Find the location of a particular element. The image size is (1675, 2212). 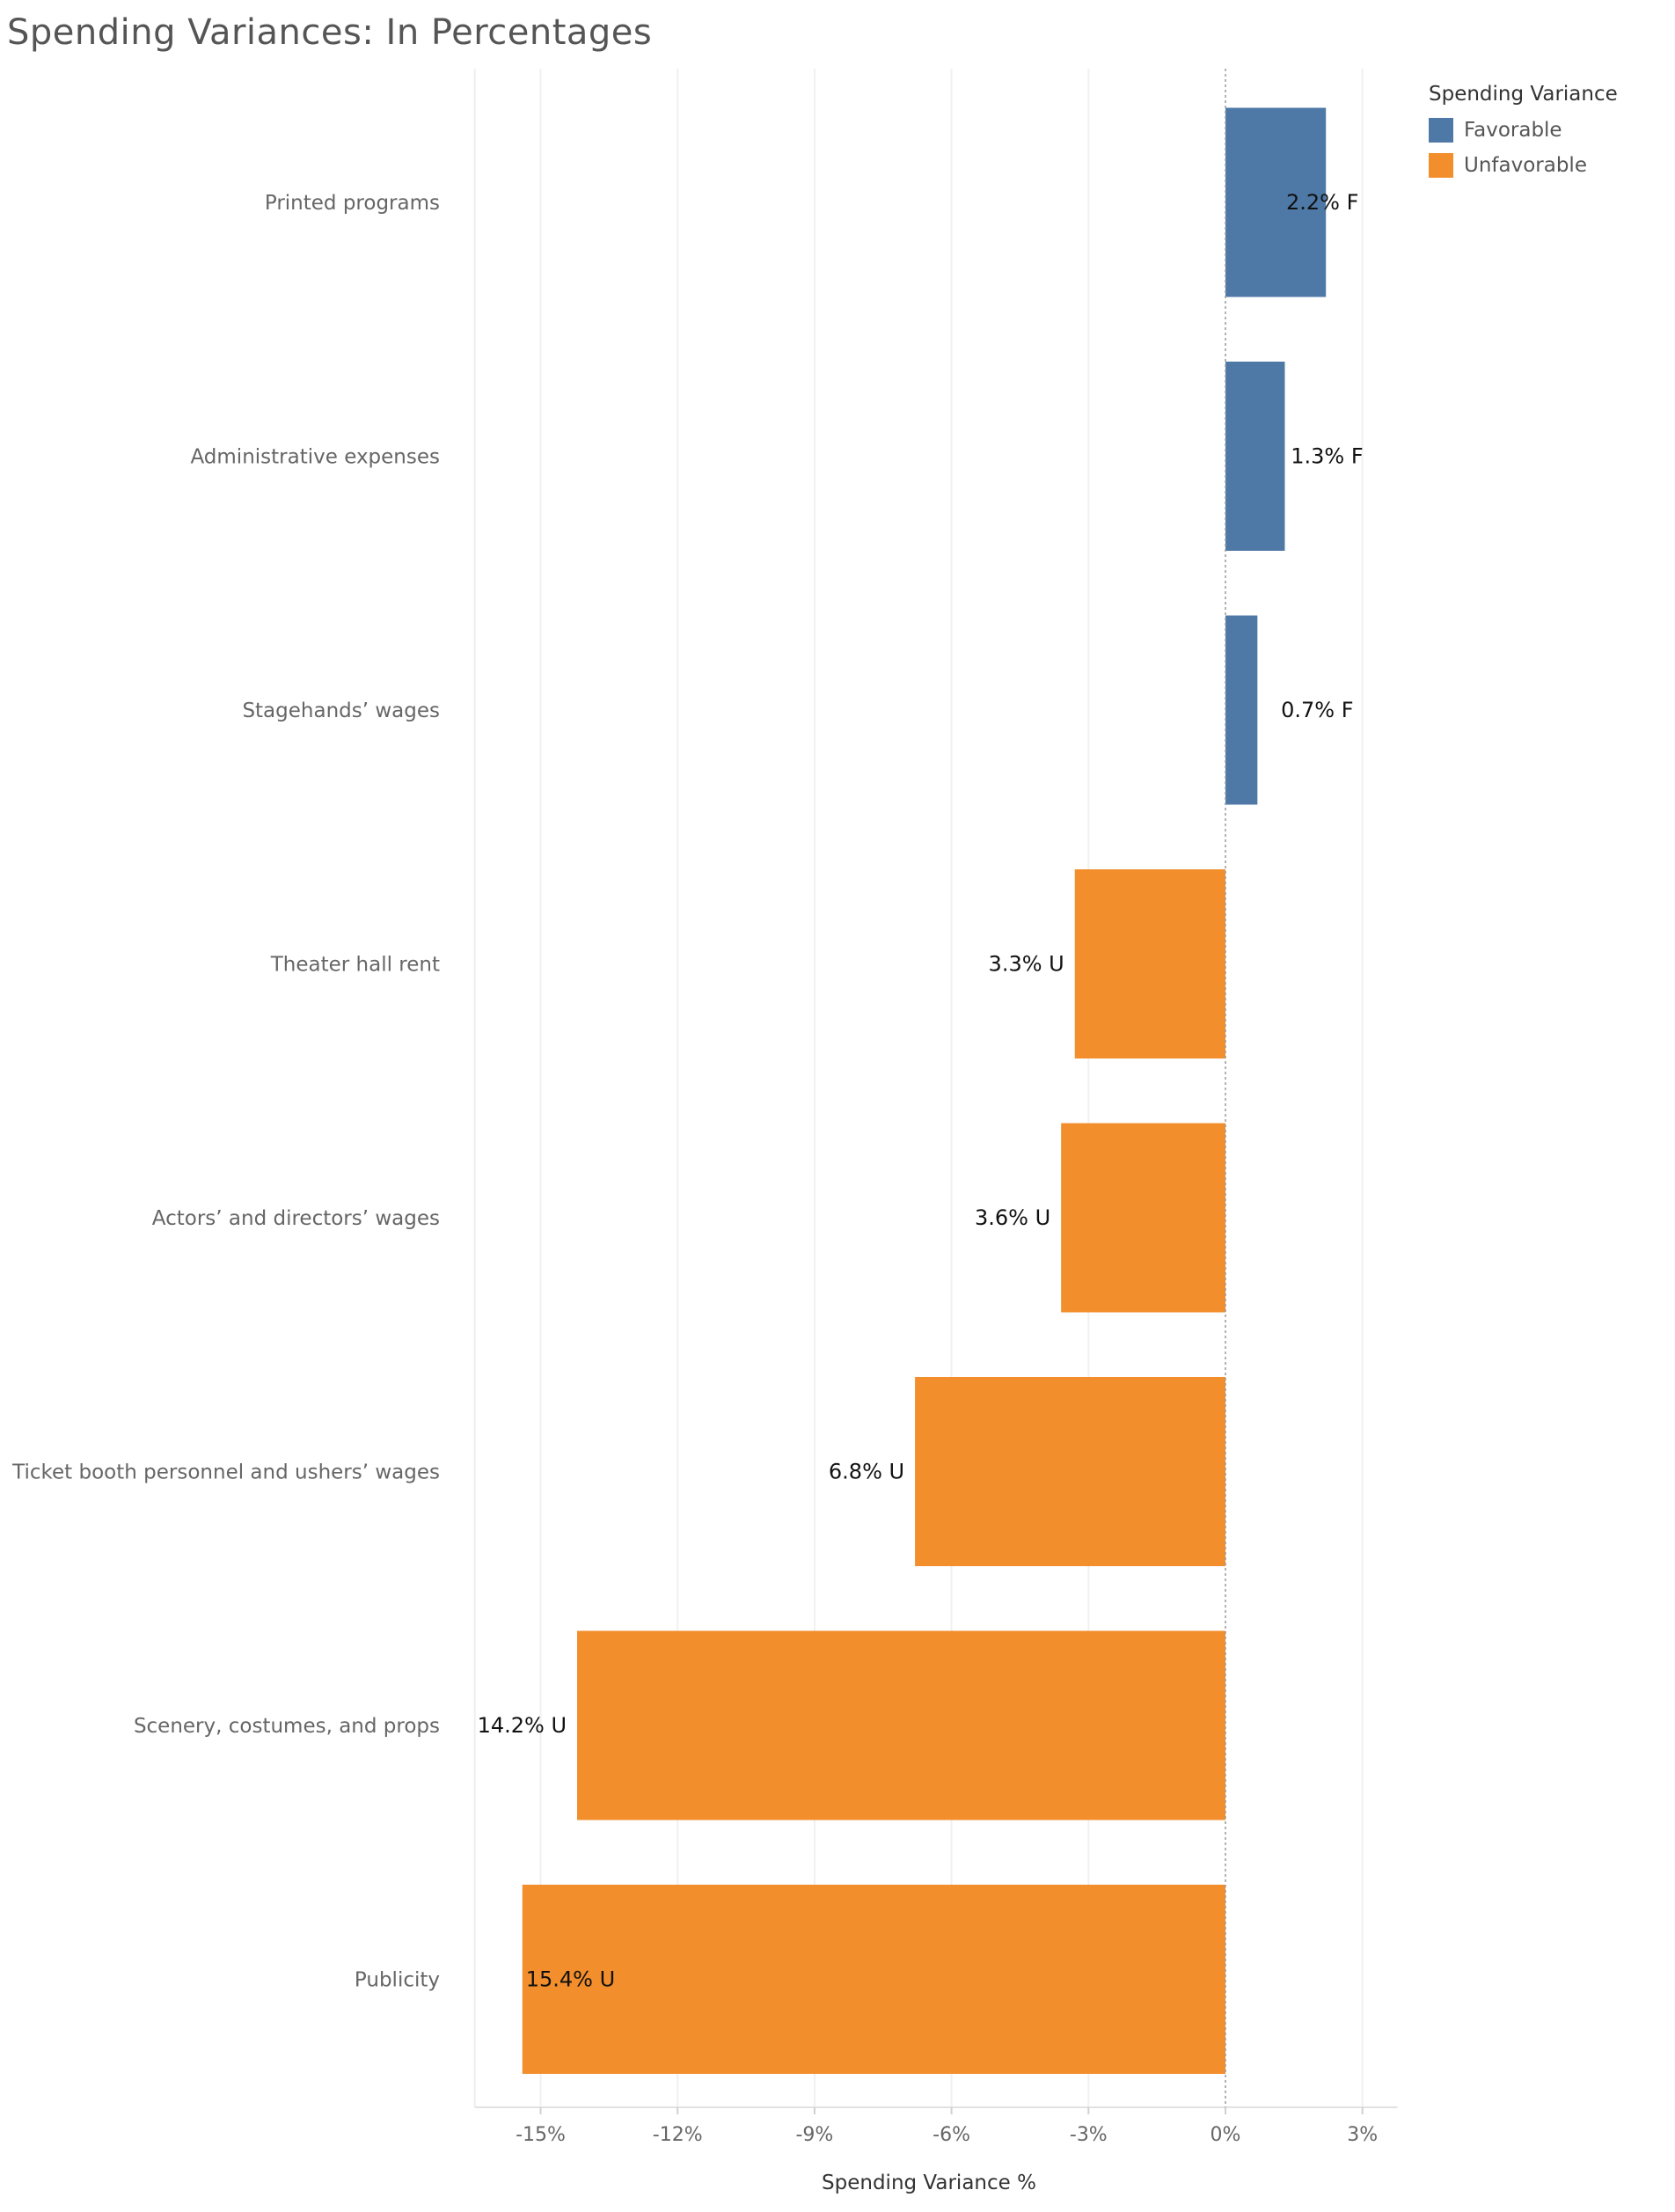

tick-label: -9% is located at coordinates (814, 2135).